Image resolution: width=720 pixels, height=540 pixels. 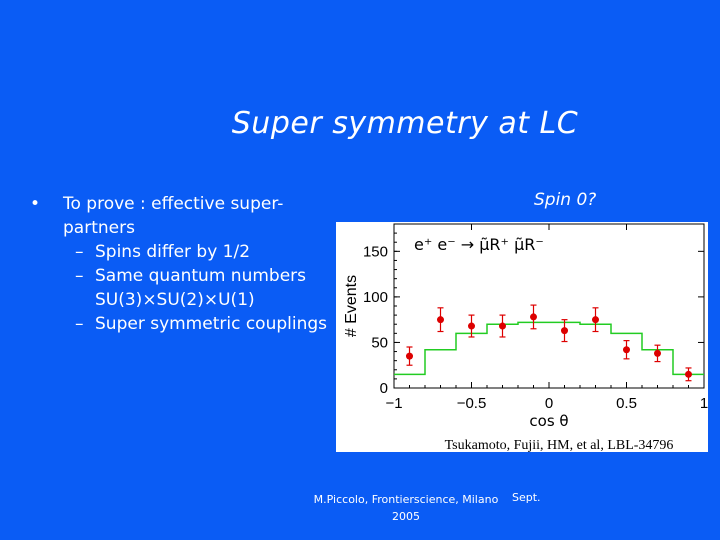 I want to click on curve-line, so click(x=549, y=348).